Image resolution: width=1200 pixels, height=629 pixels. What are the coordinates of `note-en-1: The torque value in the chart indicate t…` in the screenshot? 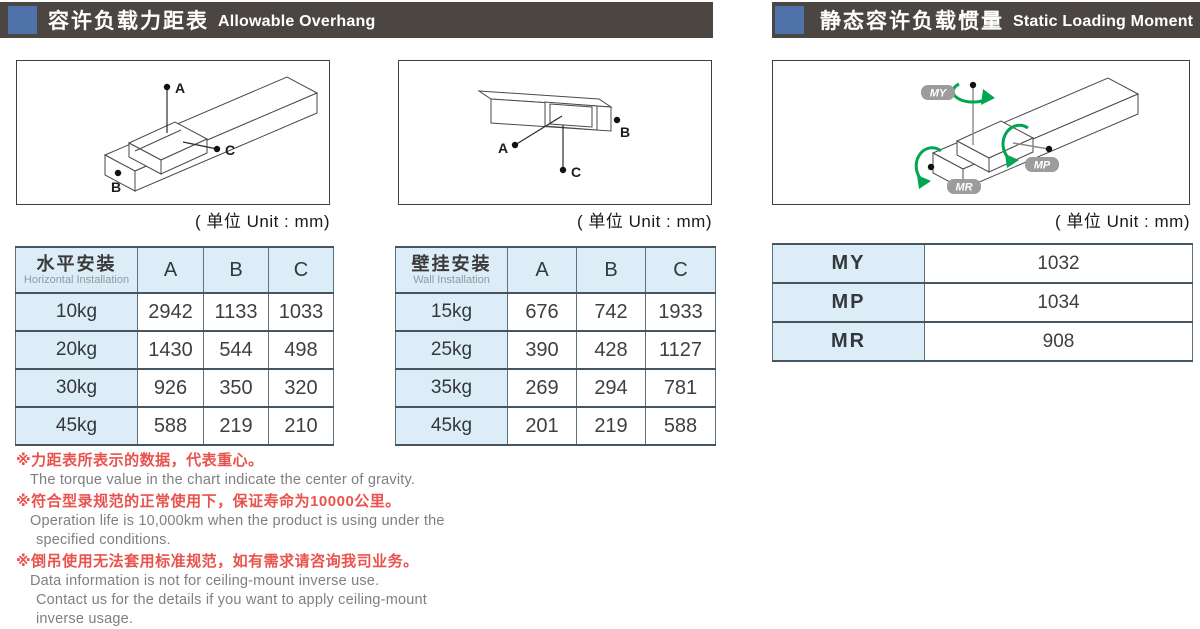 It's located at (223, 480).